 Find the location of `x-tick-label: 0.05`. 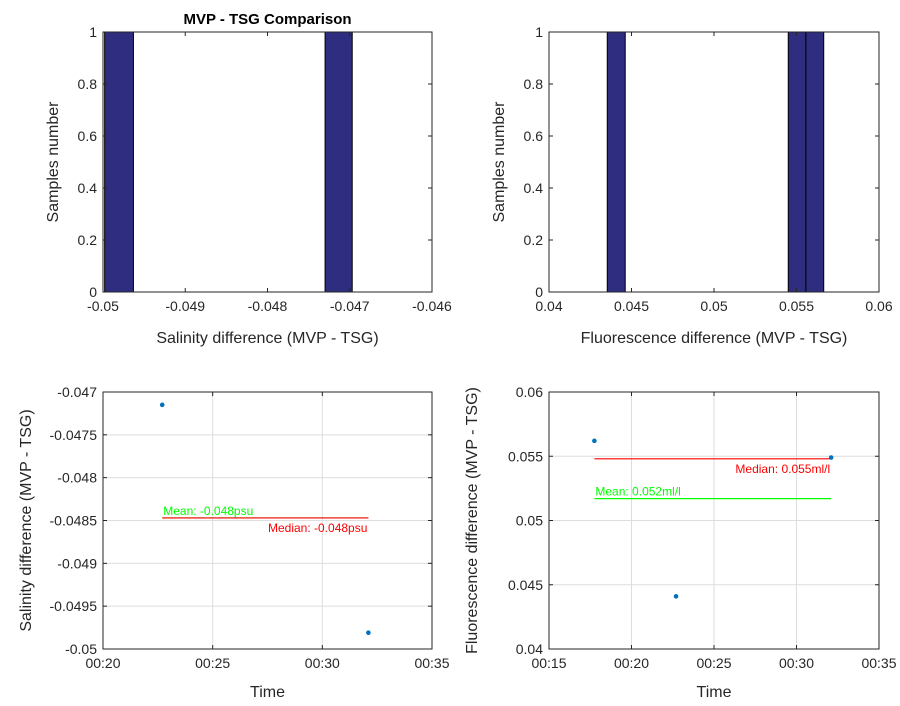

x-tick-label: 0.05 is located at coordinates (713, 306).